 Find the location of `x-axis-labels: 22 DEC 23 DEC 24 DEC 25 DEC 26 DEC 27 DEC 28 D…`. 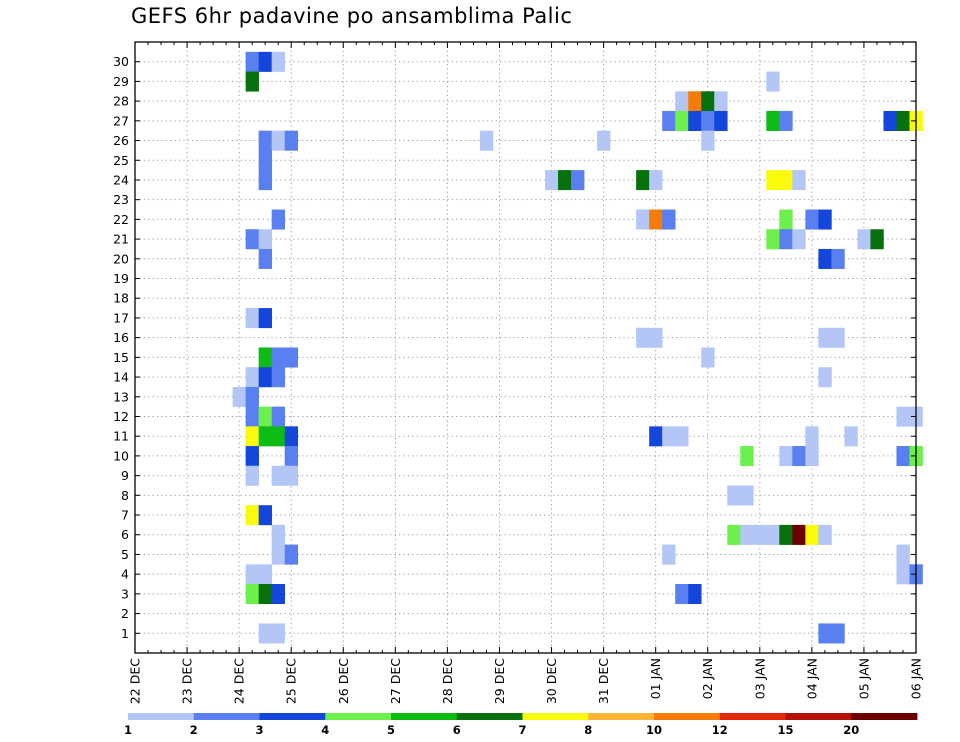

x-axis-labels: 22 DEC 23 DEC 24 DEC 25 DEC 26 DEC 27 DEC 28 D… is located at coordinates (526, 681).